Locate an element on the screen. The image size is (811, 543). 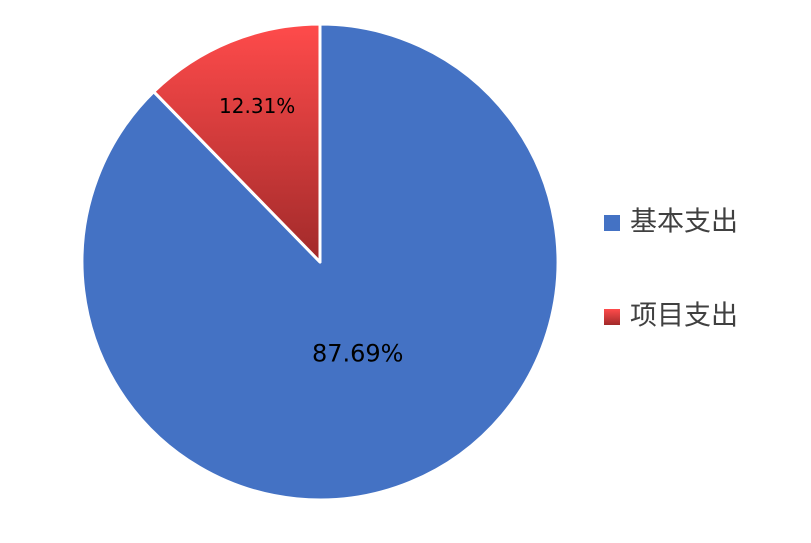
pie-data-labels: 87.69% 12.31% is located at coordinates (311, 230).